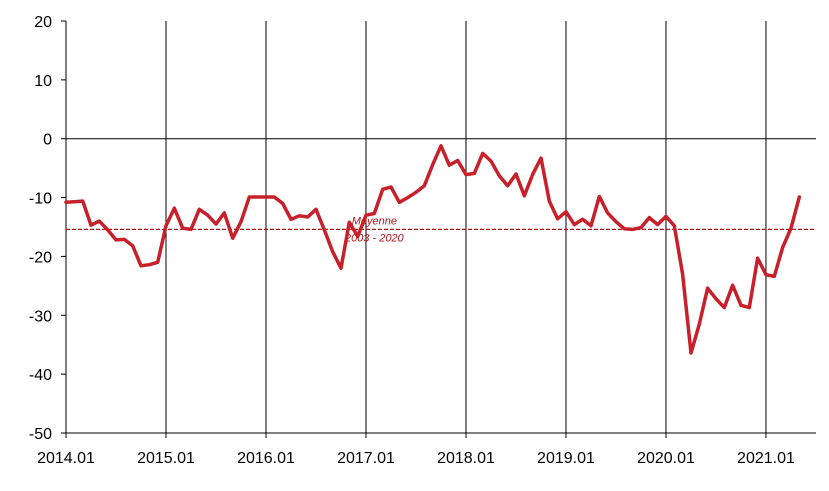 This screenshot has width=829, height=491. I want to click on x-tick-label: 2017.01, so click(366, 458).